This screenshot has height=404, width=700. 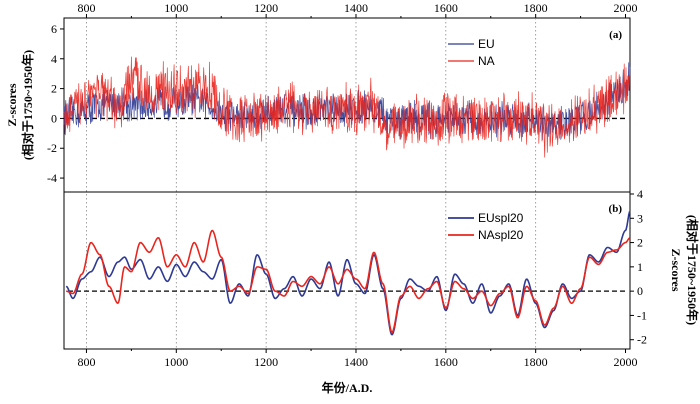 What do you see at coordinates (446, 362) in the screenshot?
I see `x-tick-label-bottom-1600: 1600` at bounding box center [446, 362].